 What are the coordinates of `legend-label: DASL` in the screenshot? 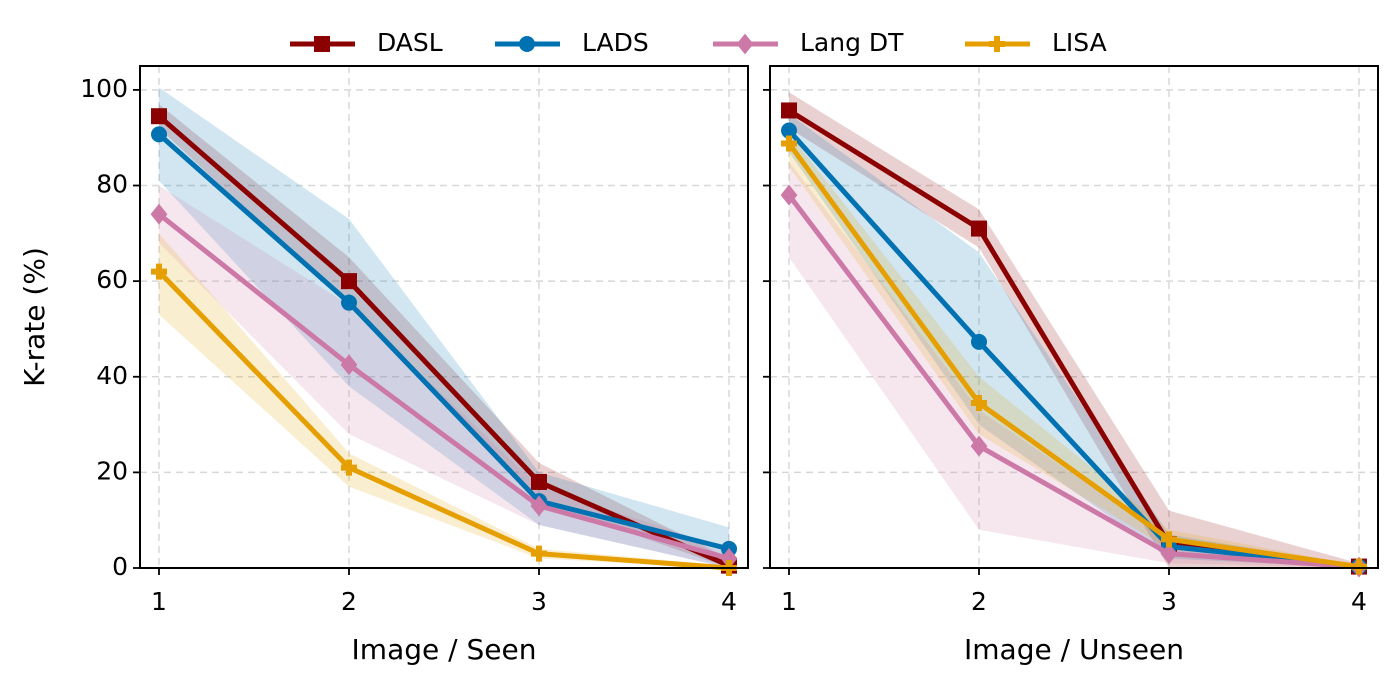 It's located at (410, 42).